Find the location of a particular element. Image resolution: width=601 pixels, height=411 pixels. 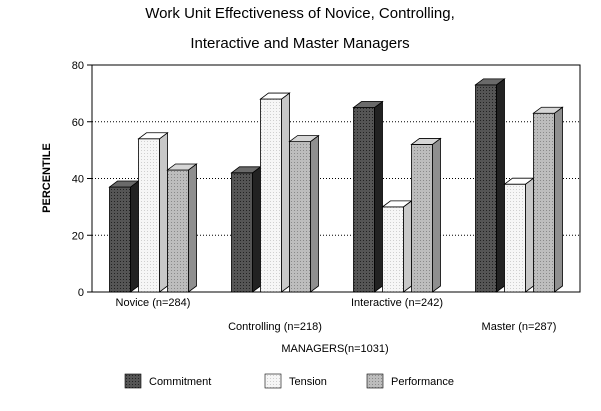

legend-item: Performance is located at coordinates (410, 381).